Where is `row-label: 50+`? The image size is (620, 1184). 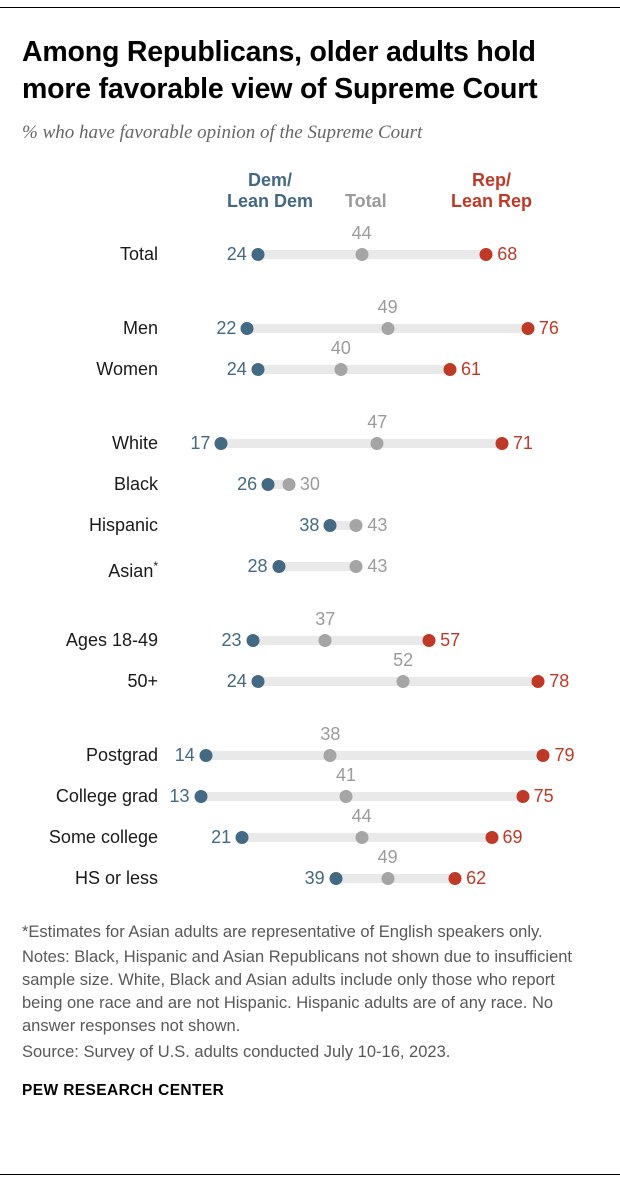
row-label: 50+ is located at coordinates (142, 681).